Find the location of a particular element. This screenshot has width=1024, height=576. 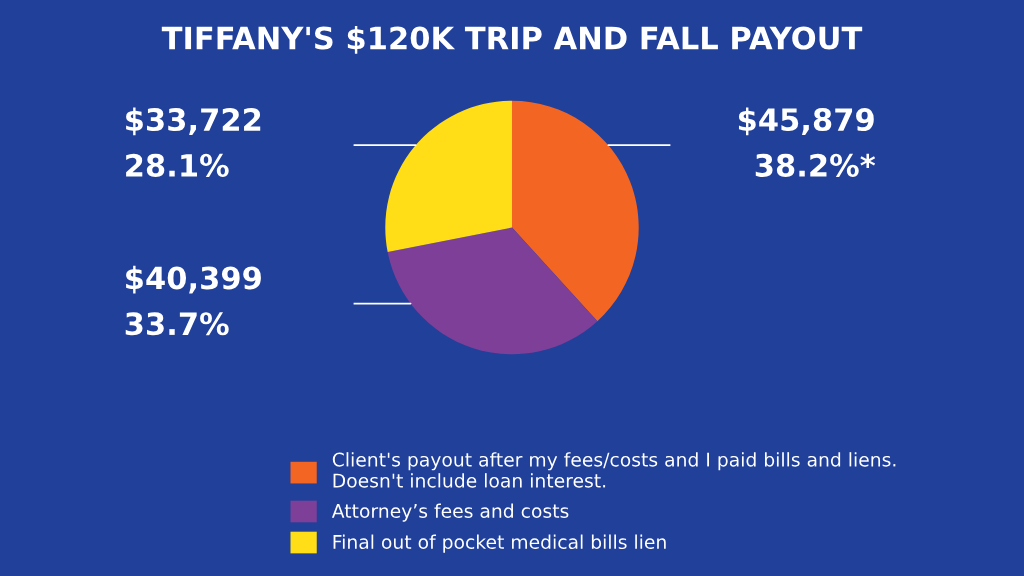

data-label: $33,722 28.1% is located at coordinates (193, 142).